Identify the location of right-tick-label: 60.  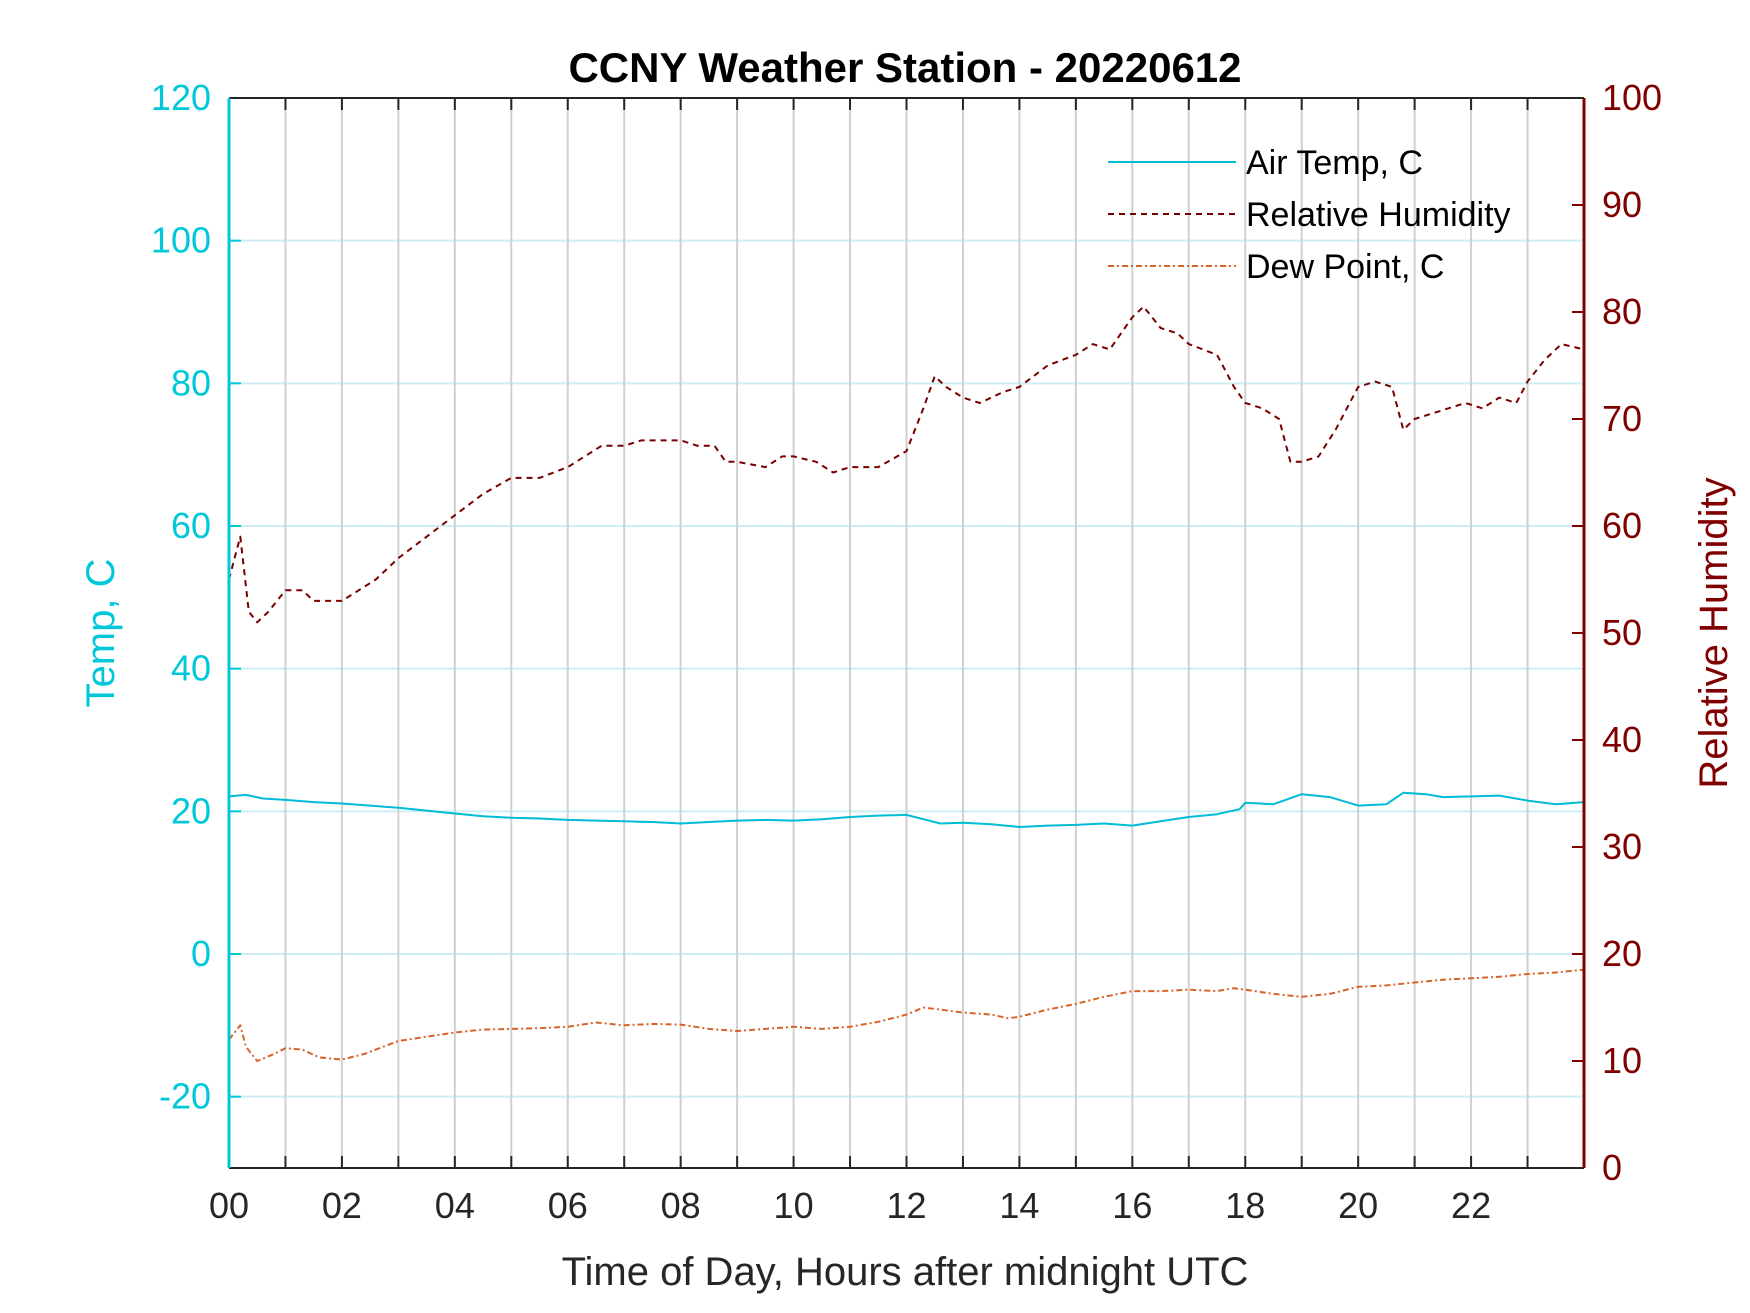
(1622, 525).